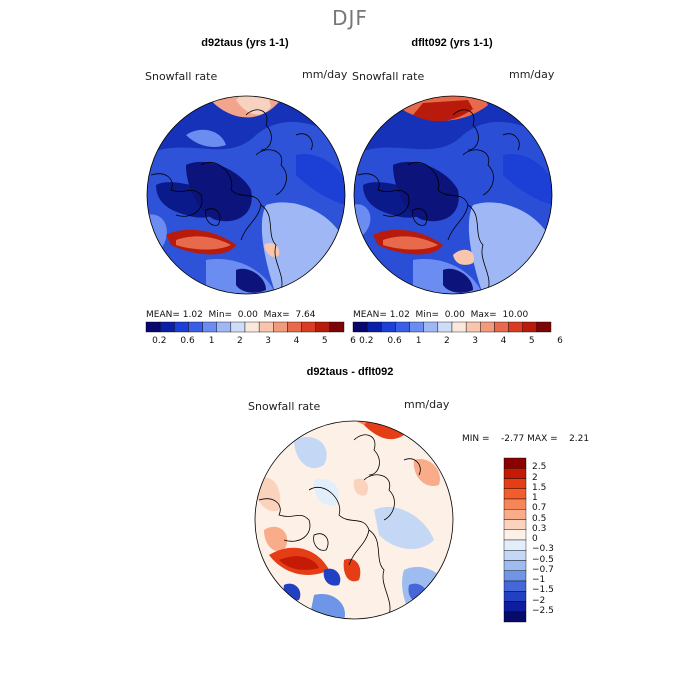 The width and height of the screenshot is (700, 700). I want to click on panel-1-max-value: 7.64, so click(305, 315).